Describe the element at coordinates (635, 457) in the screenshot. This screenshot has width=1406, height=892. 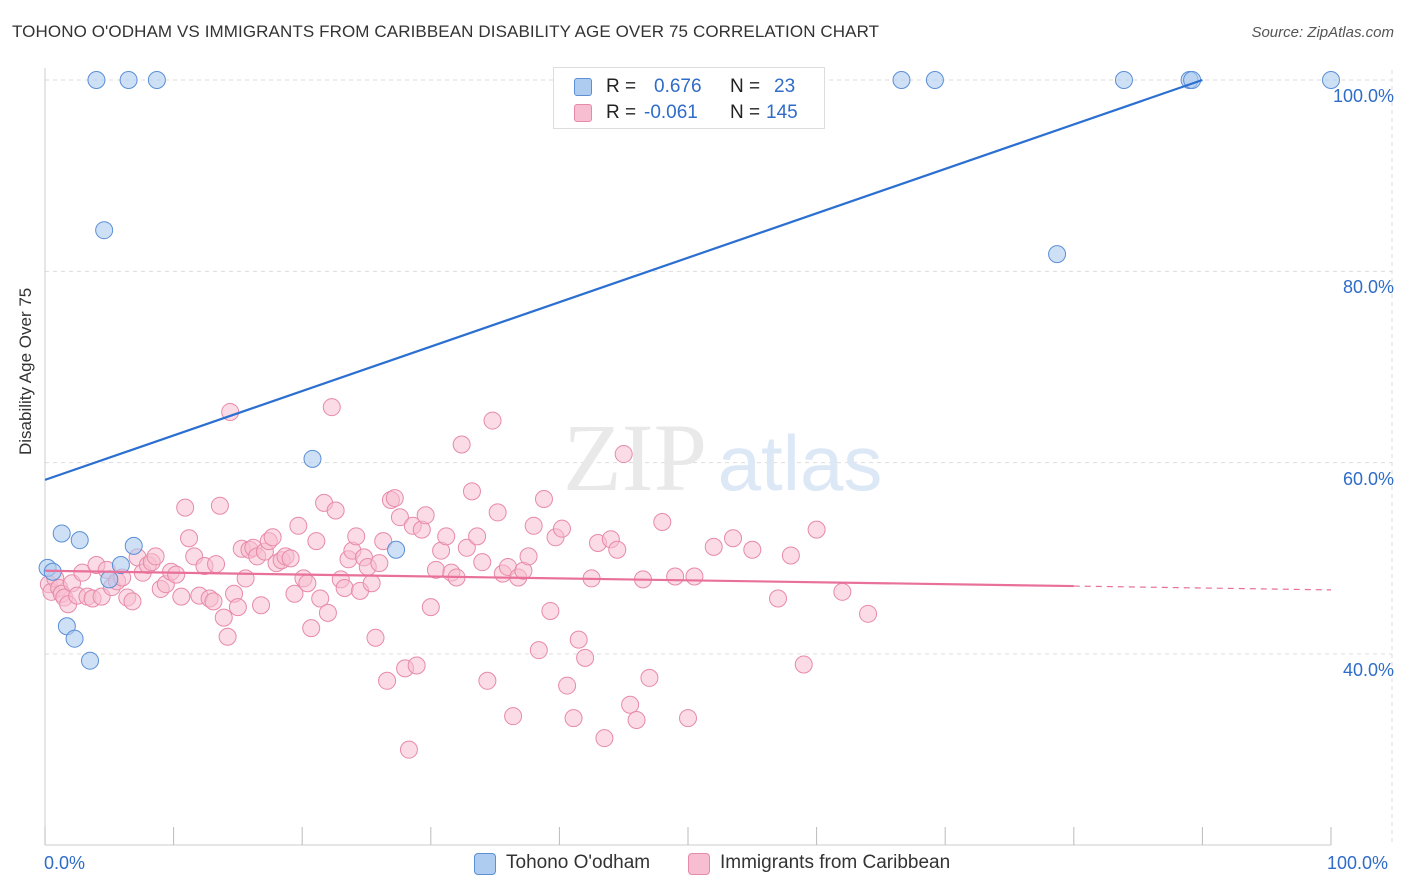
I see `watermark-zip: ZIP` at that location.